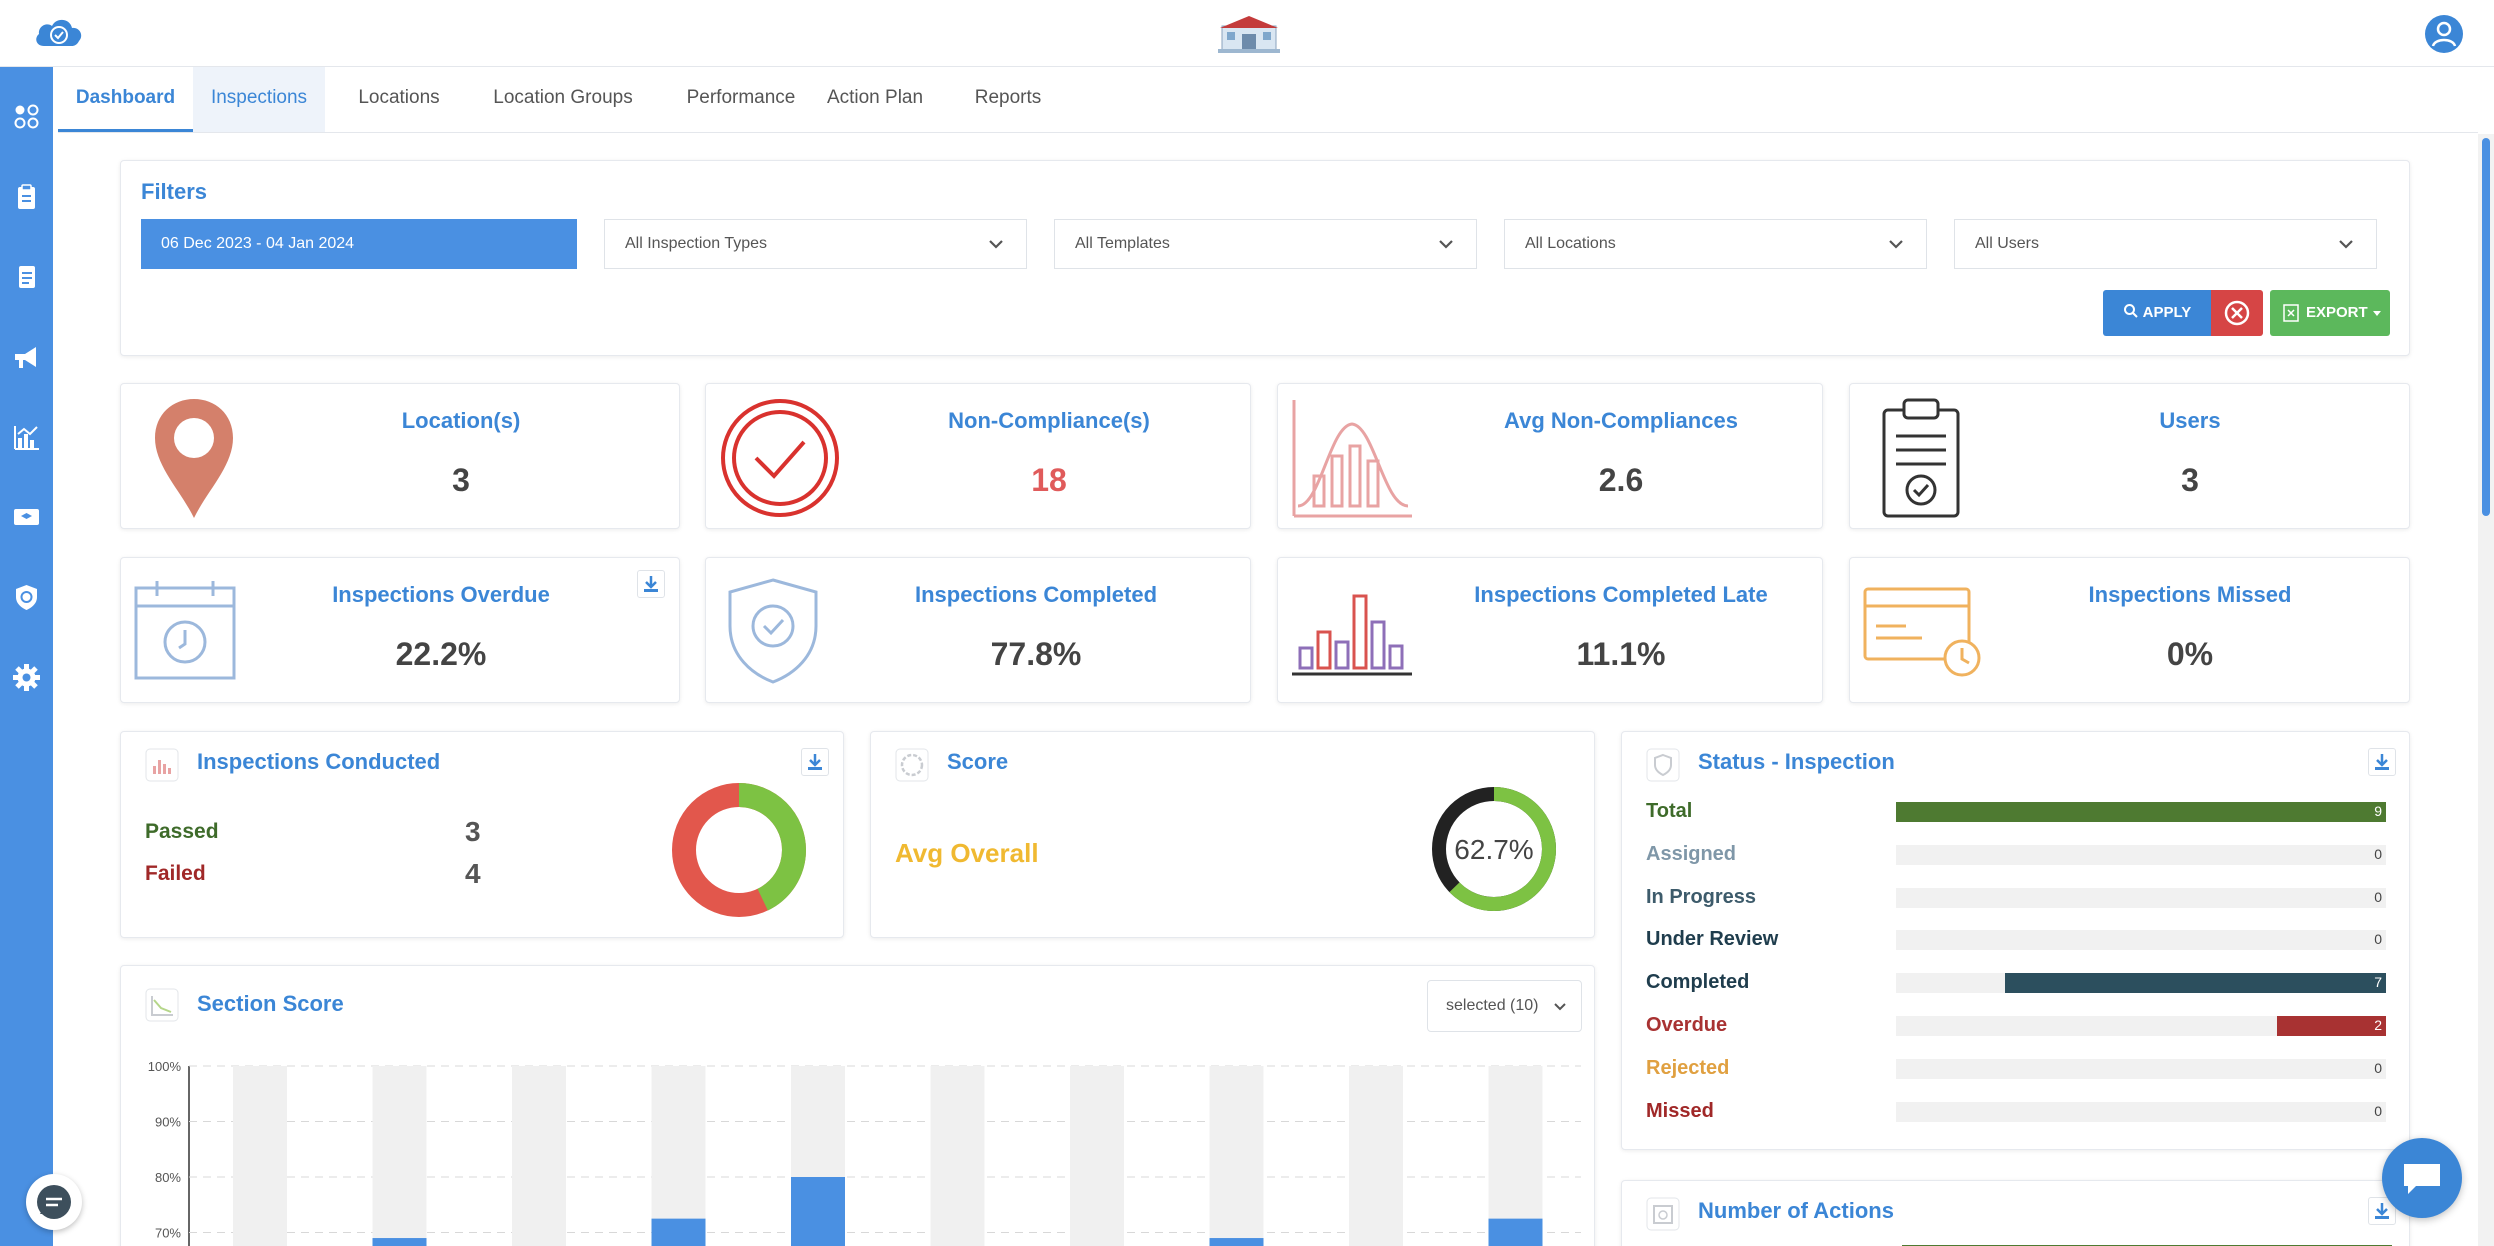 The height and width of the screenshot is (1246, 2494). What do you see at coordinates (978, 456) in the screenshot?
I see `stat-card-non-compliances: Non-Compliance(s) 18` at bounding box center [978, 456].